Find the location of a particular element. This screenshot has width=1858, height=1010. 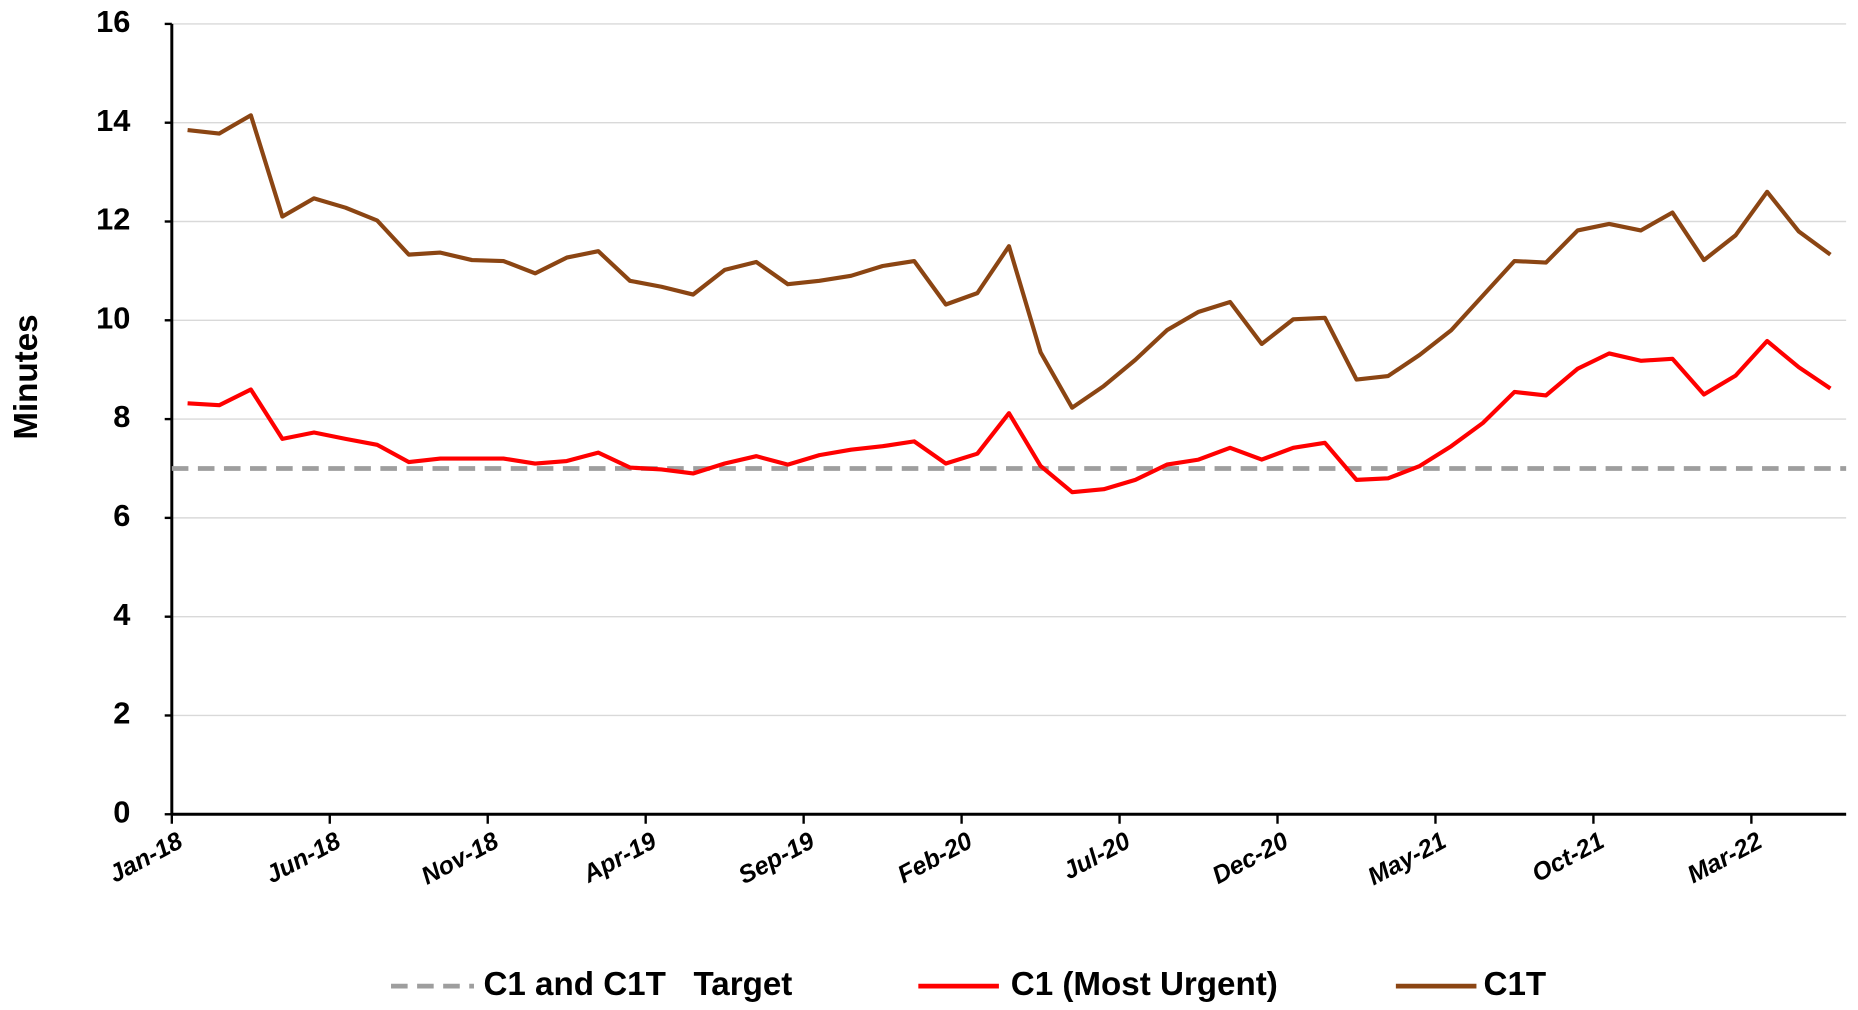

legend-label: C1 (Most Urgent) is located at coordinates (1144, 984).